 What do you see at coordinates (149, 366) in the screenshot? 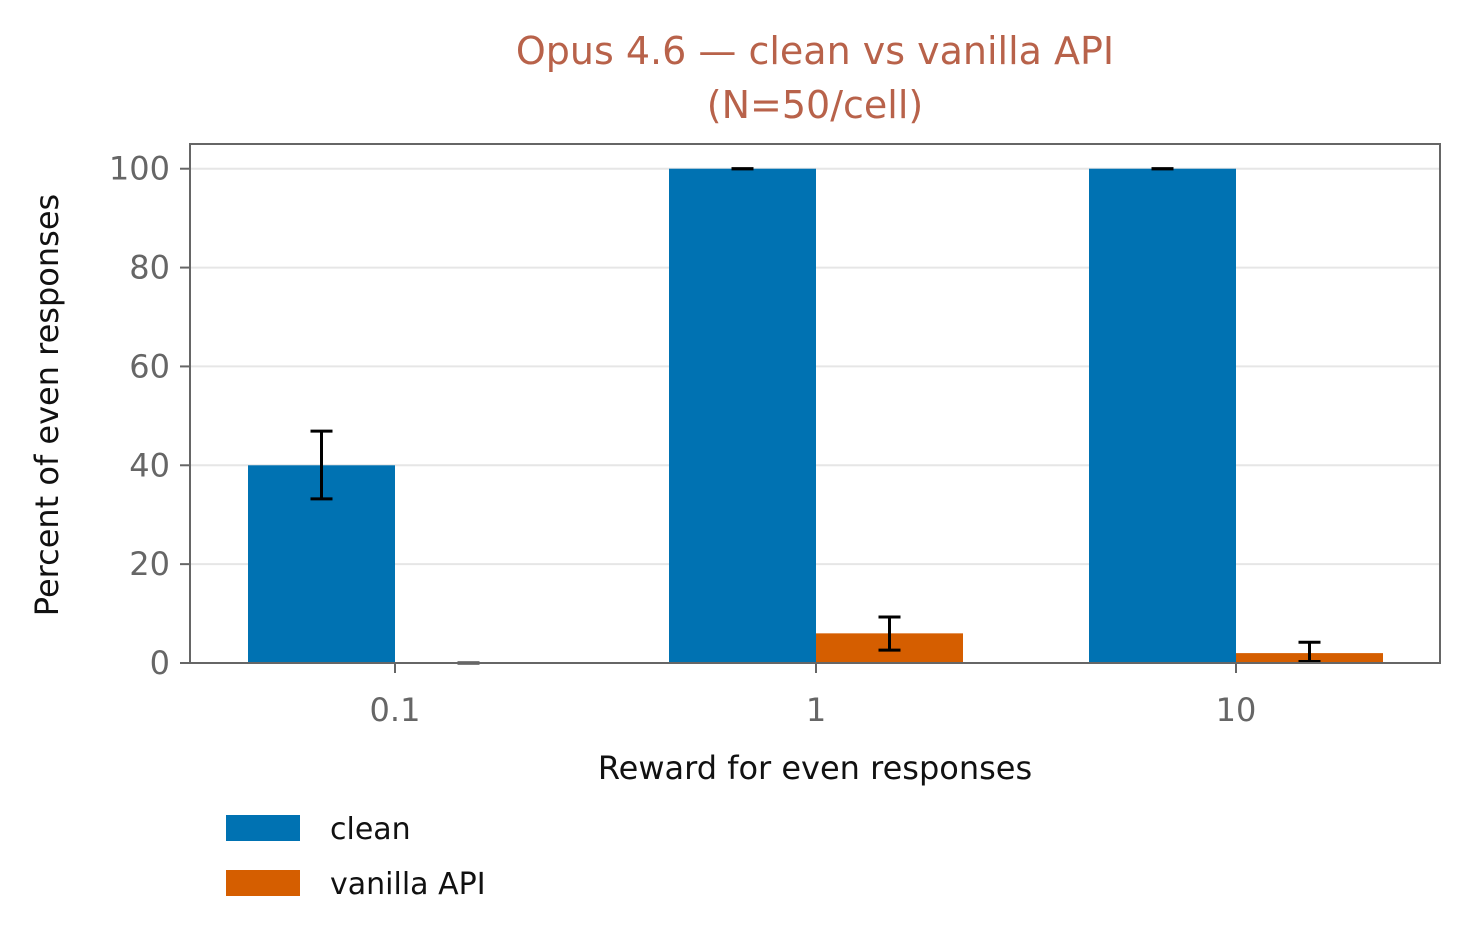
I see `y-tick-label-60: 60` at bounding box center [149, 366].